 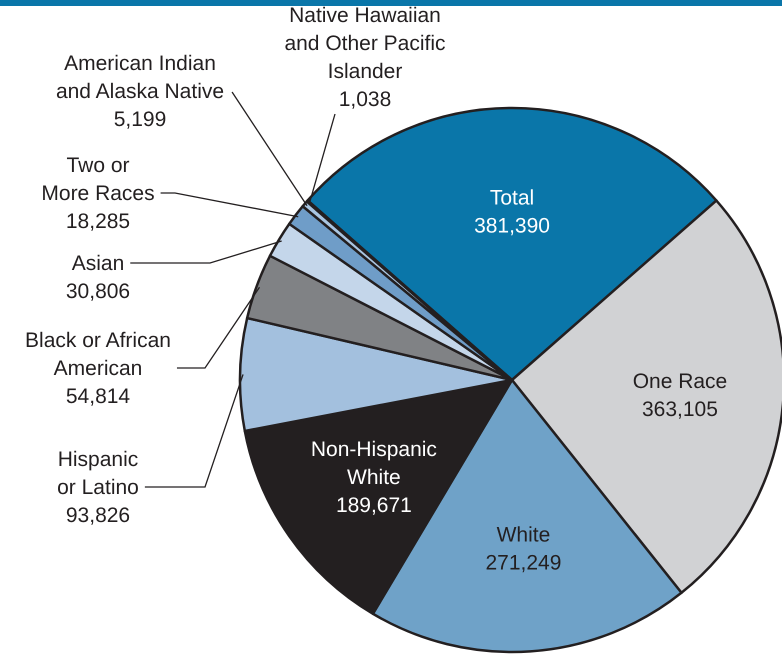 I want to click on data-label: 5,199, so click(x=140, y=119).